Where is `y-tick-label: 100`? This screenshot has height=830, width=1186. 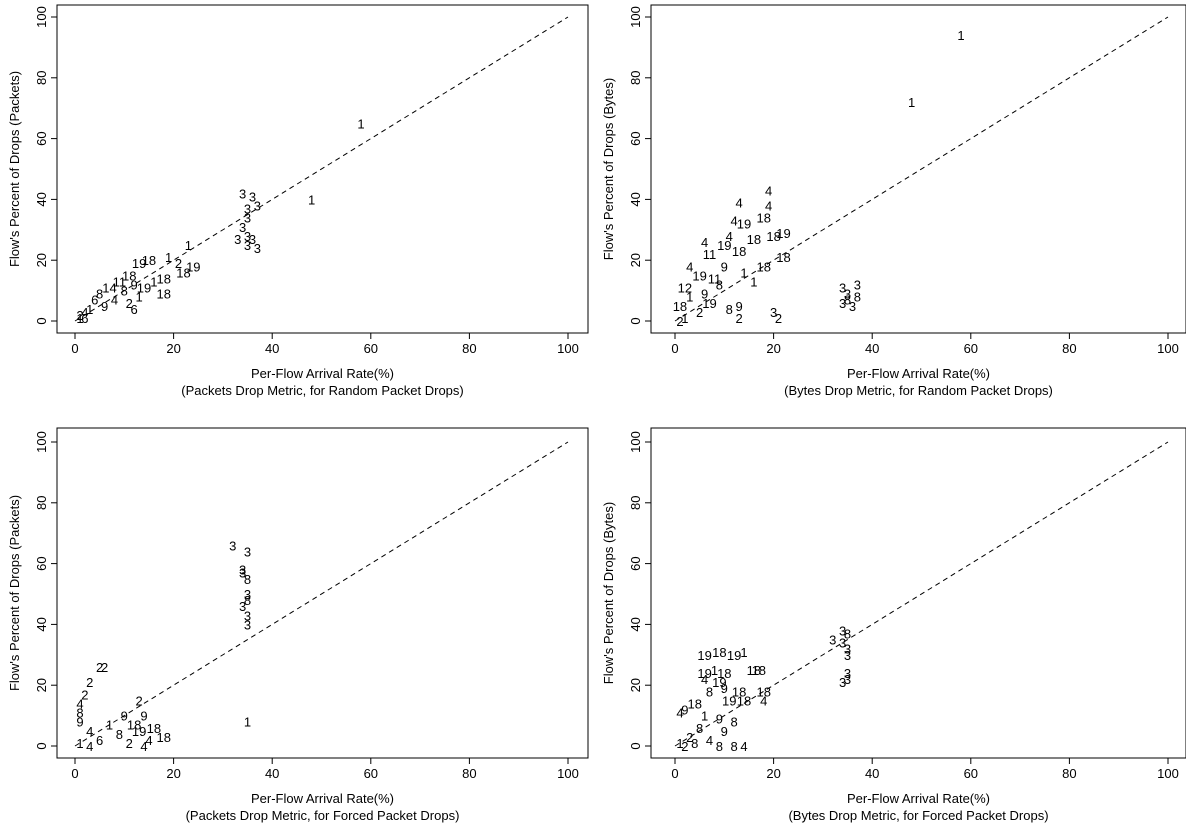
y-tick-label: 100 is located at coordinates (41, 17).